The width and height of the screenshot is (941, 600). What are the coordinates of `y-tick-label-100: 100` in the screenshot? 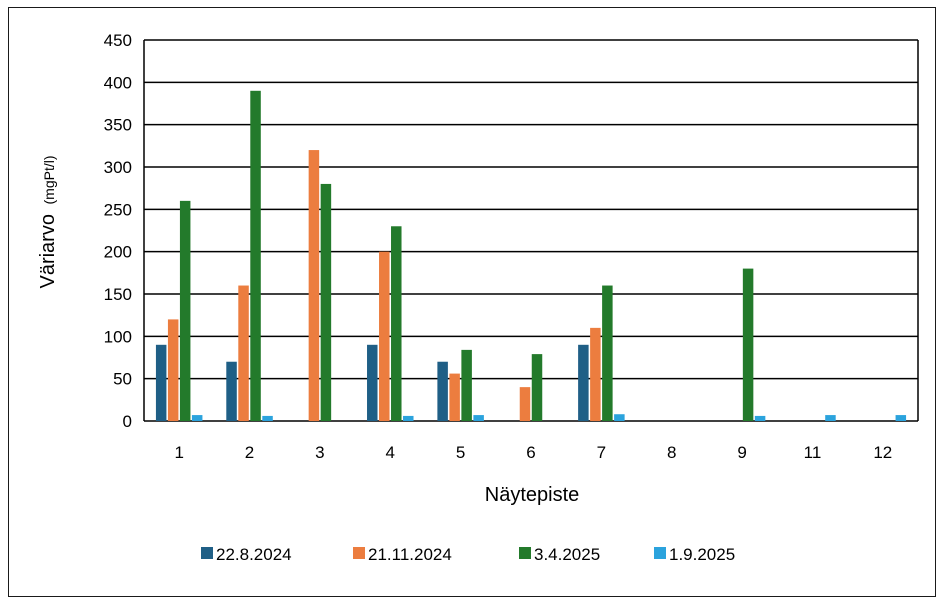 It's located at (118, 336).